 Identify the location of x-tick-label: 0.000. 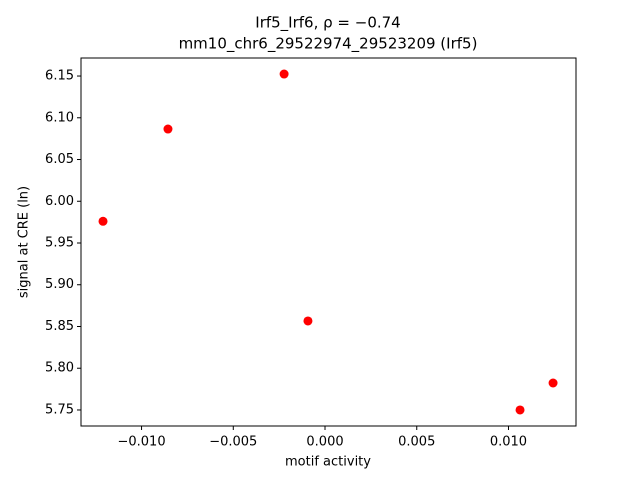
(324, 442).